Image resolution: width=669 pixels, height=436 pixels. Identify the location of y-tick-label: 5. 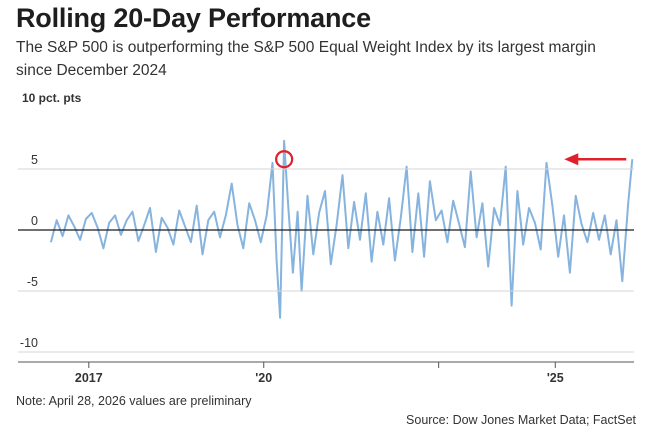
(34, 160).